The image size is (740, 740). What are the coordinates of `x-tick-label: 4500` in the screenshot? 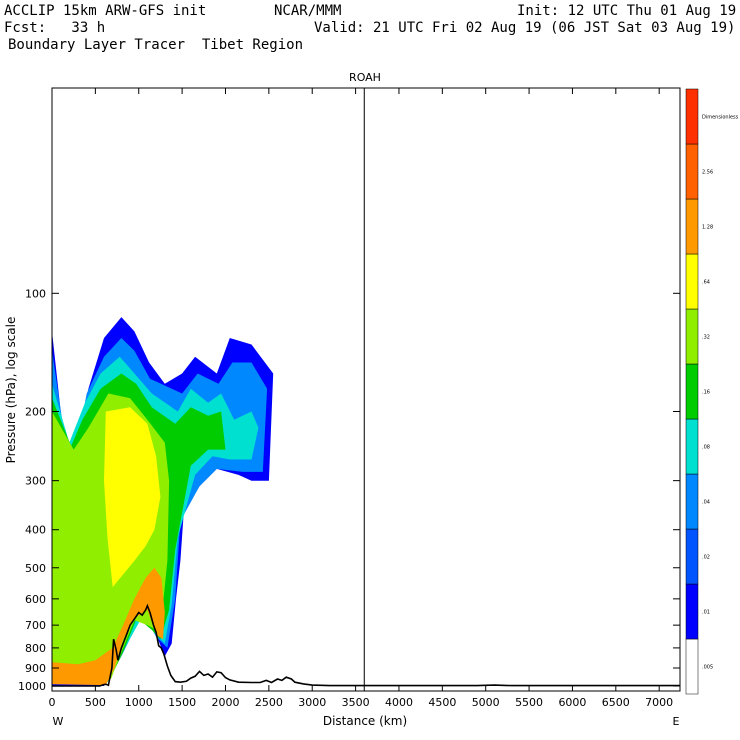 It's located at (442, 702).